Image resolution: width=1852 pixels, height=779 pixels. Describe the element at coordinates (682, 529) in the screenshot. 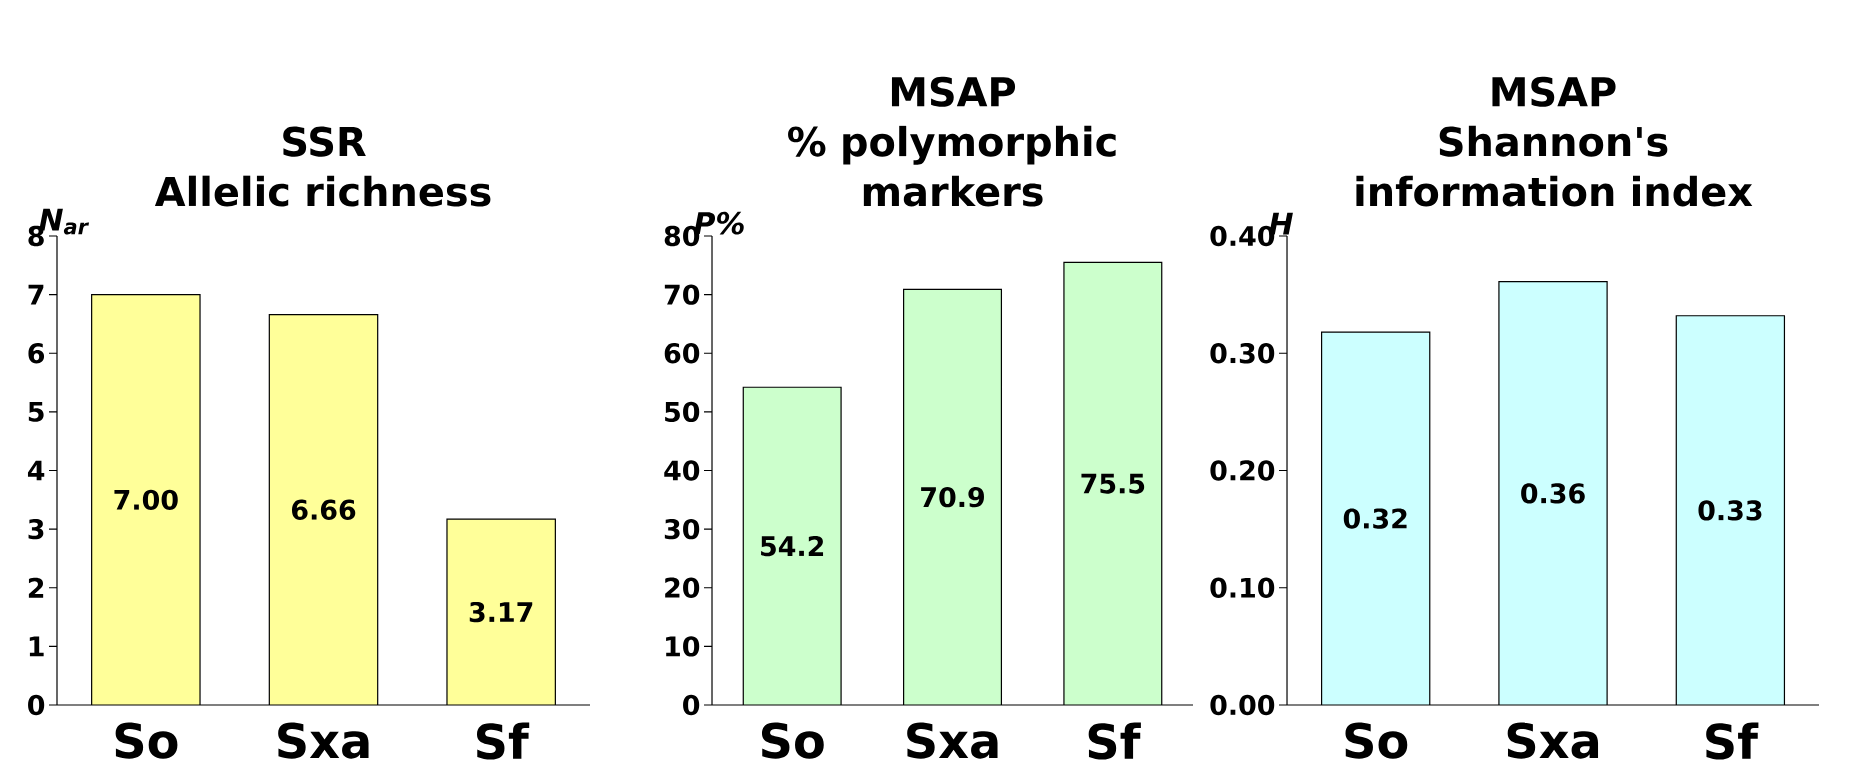

I see `y-tick-label: 30` at that location.